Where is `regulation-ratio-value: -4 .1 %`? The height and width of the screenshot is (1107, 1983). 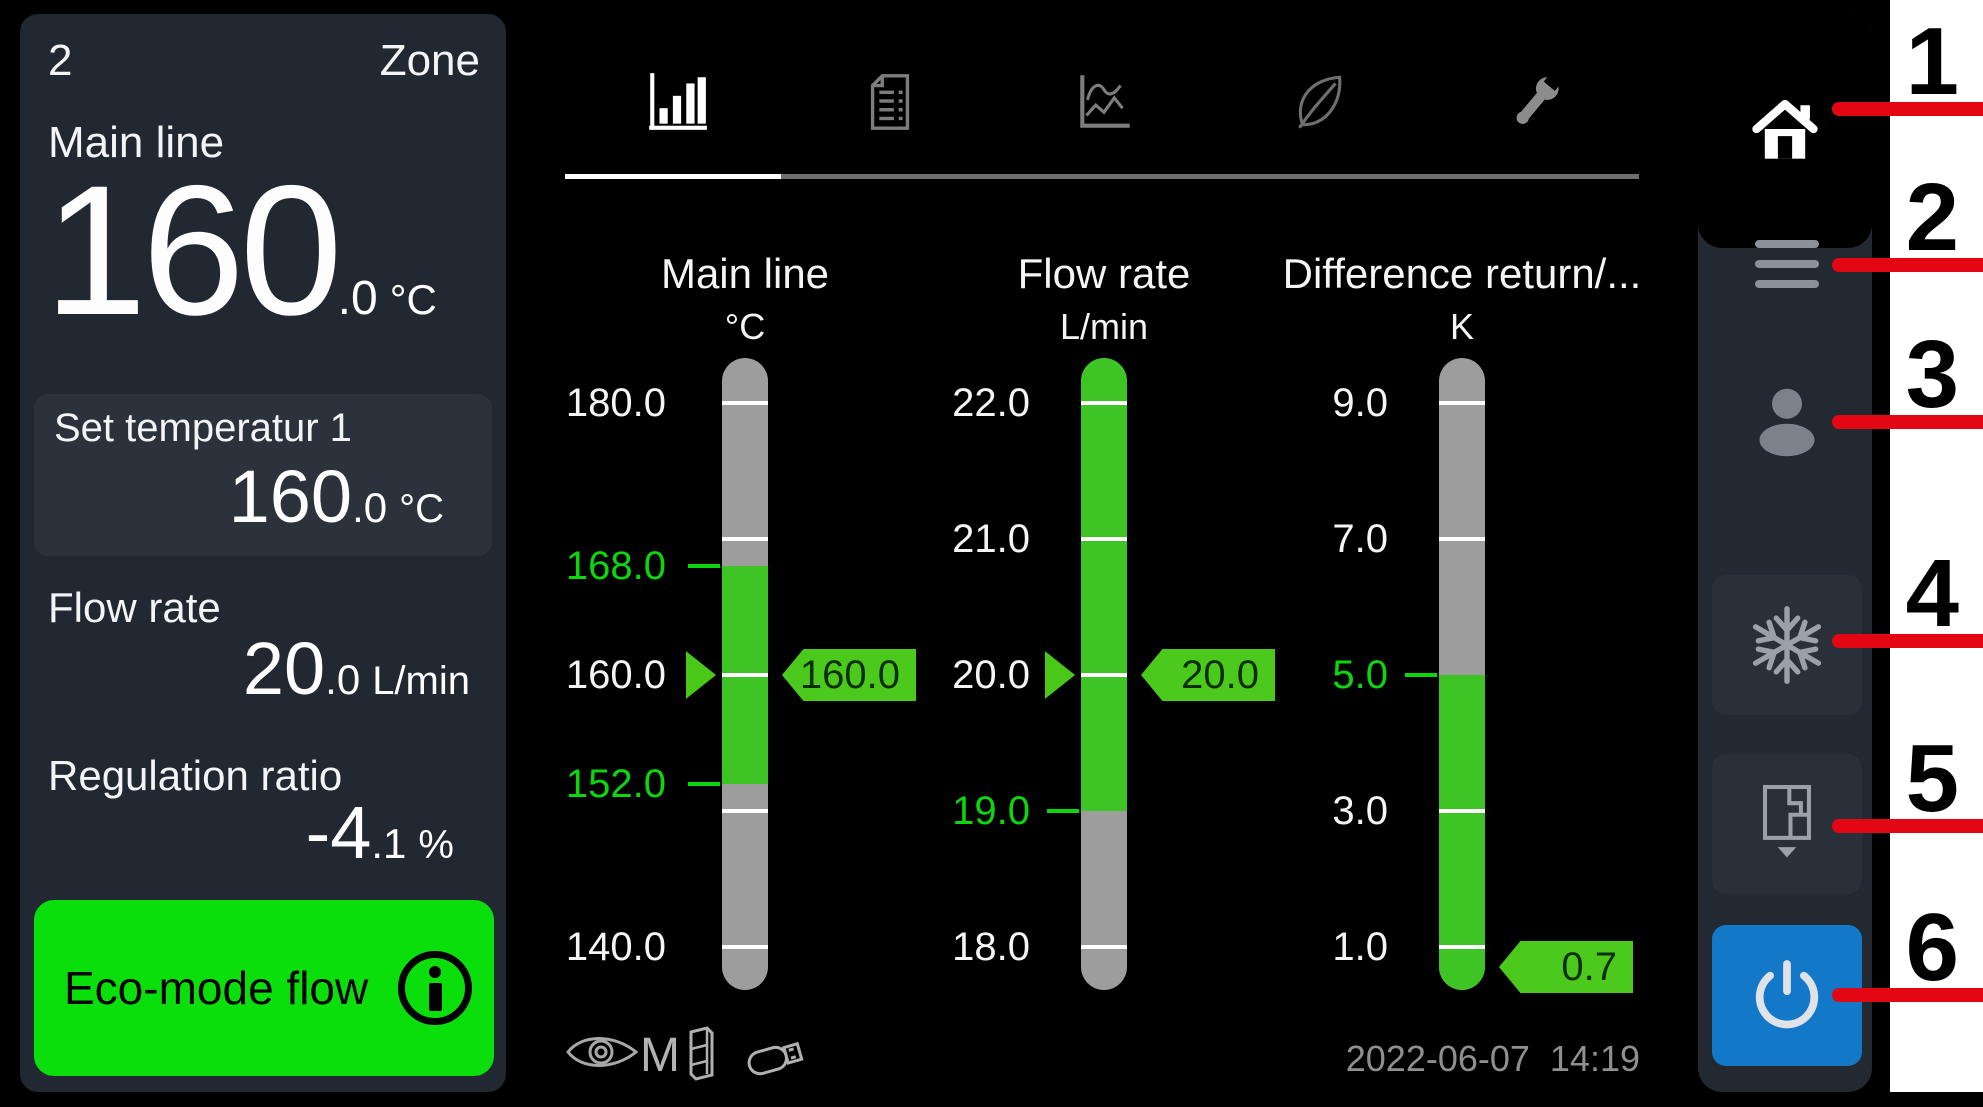
regulation-ratio-value: -4 .1 % is located at coordinates (380, 833).